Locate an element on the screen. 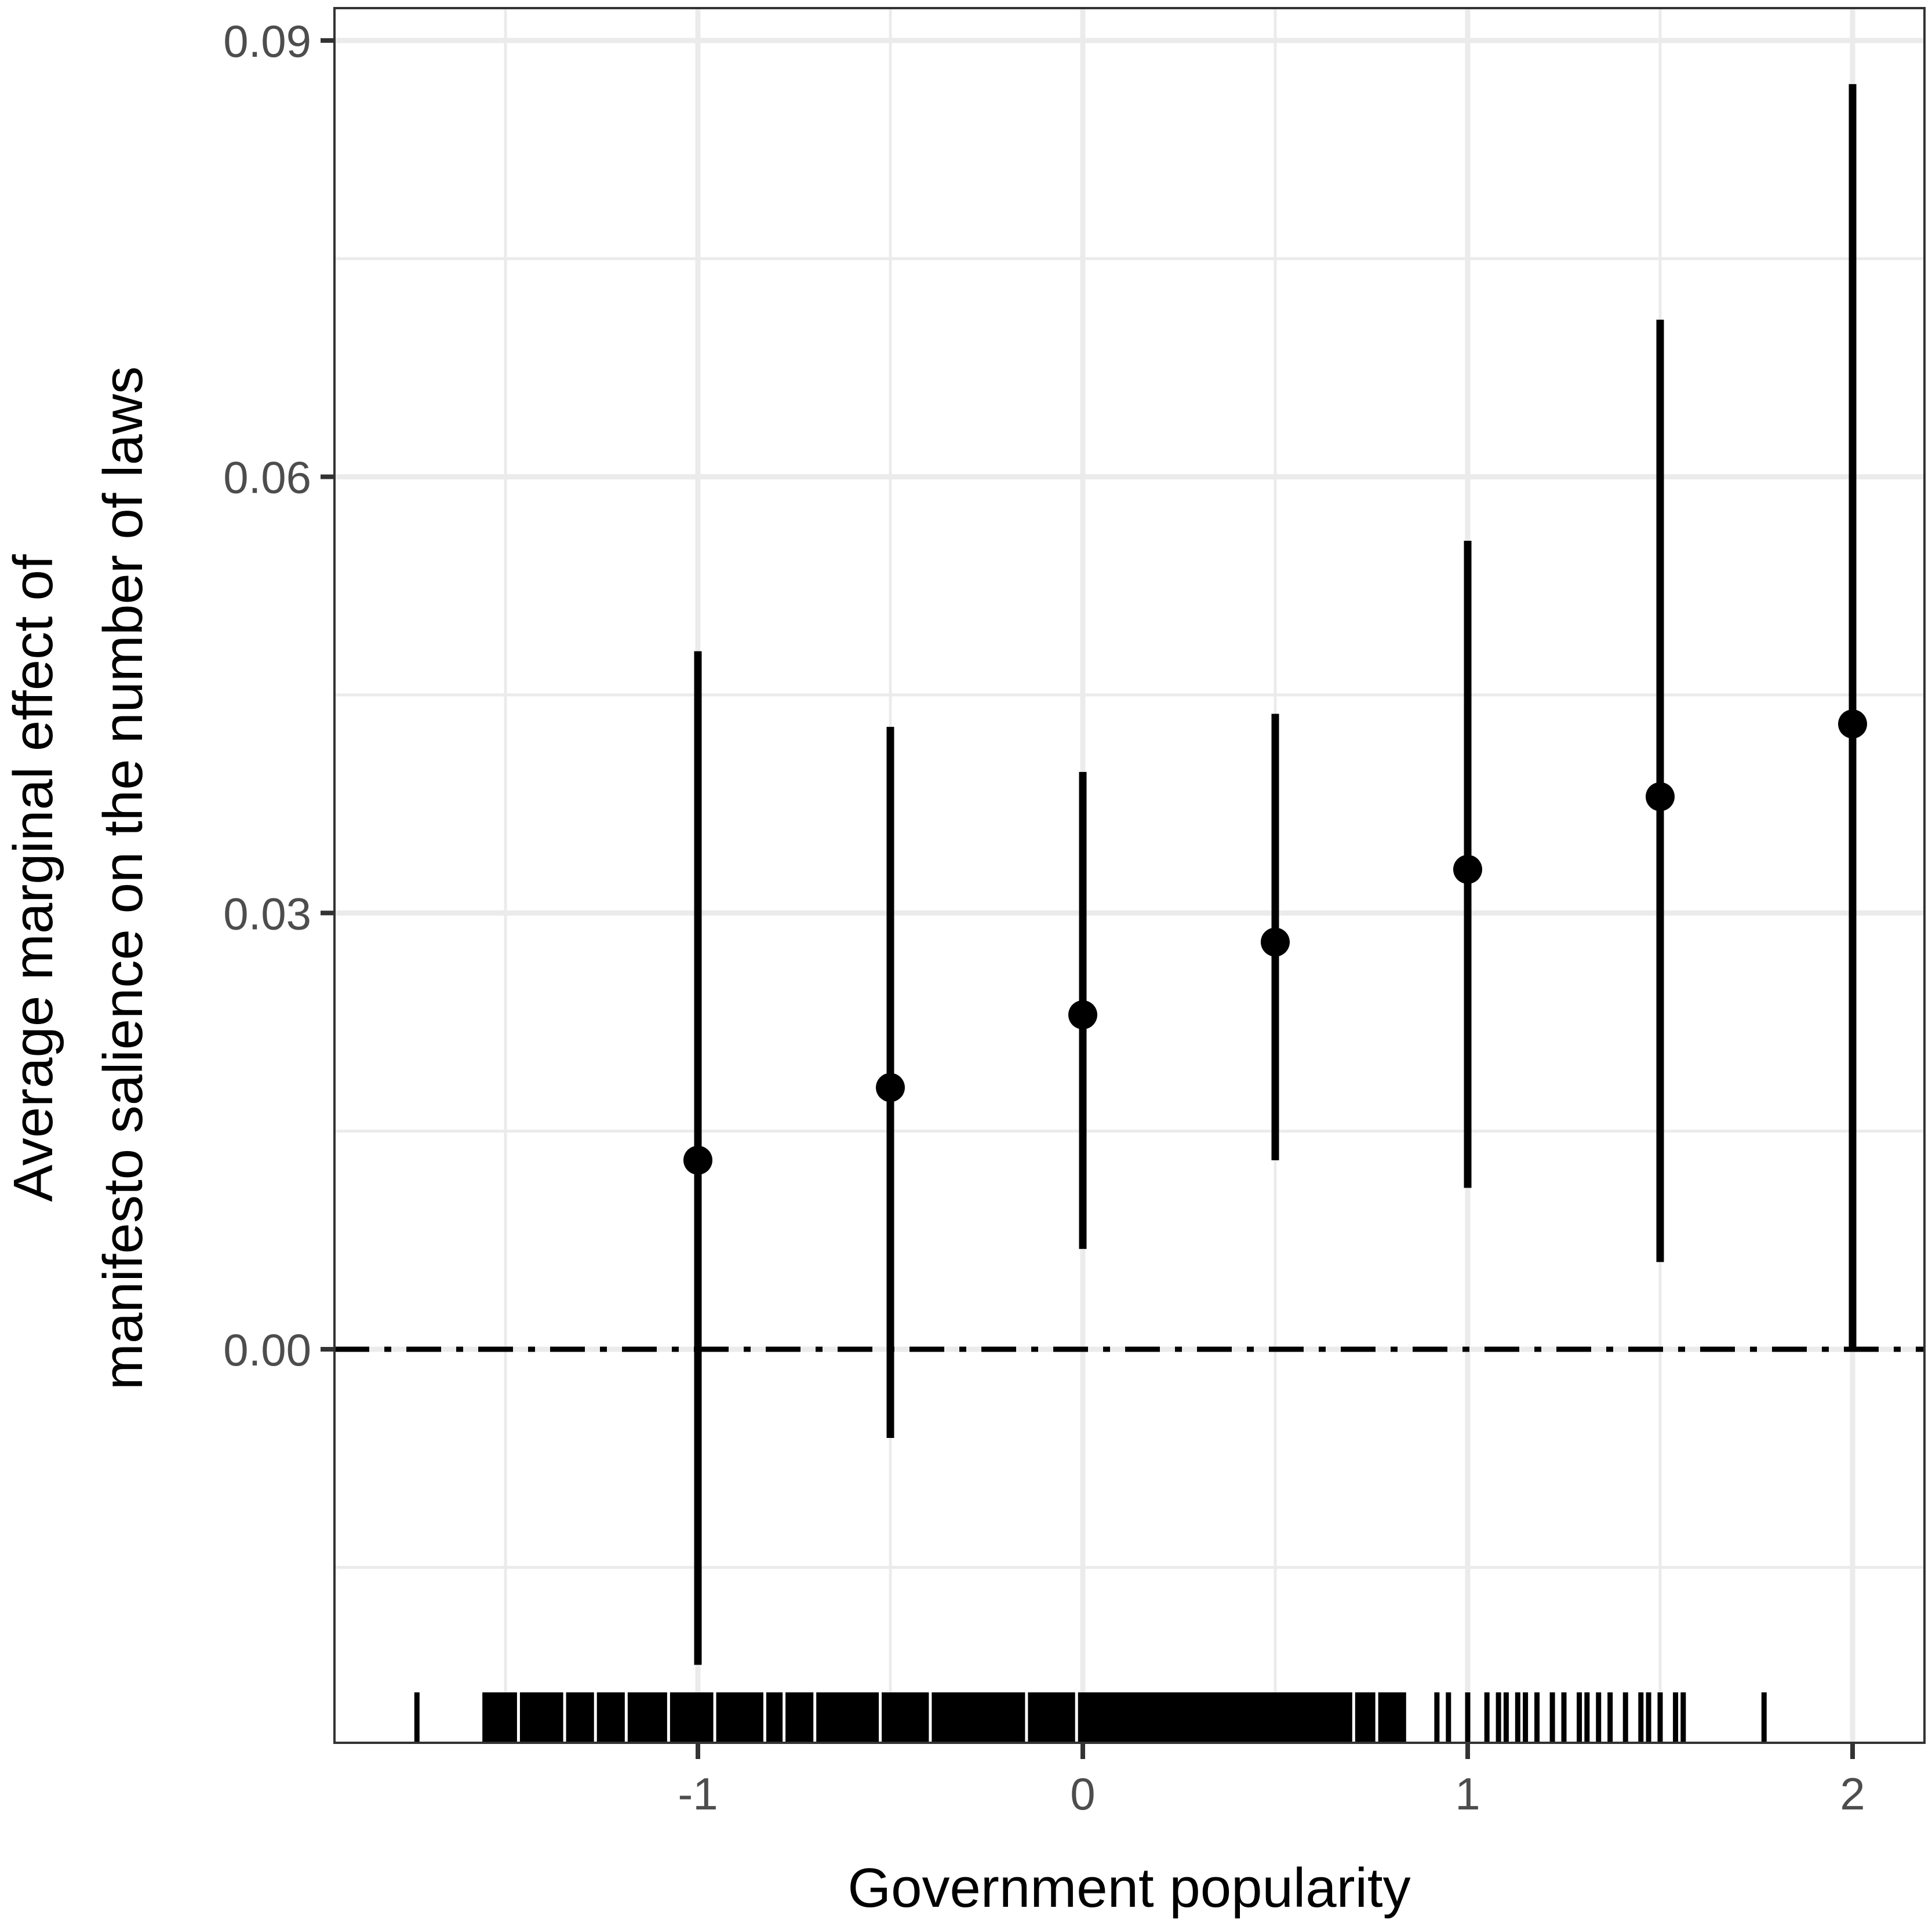 The height and width of the screenshot is (1930, 1932). y-axis-title-line-2: manifesto salience on the number of laws is located at coordinates (123, 878).